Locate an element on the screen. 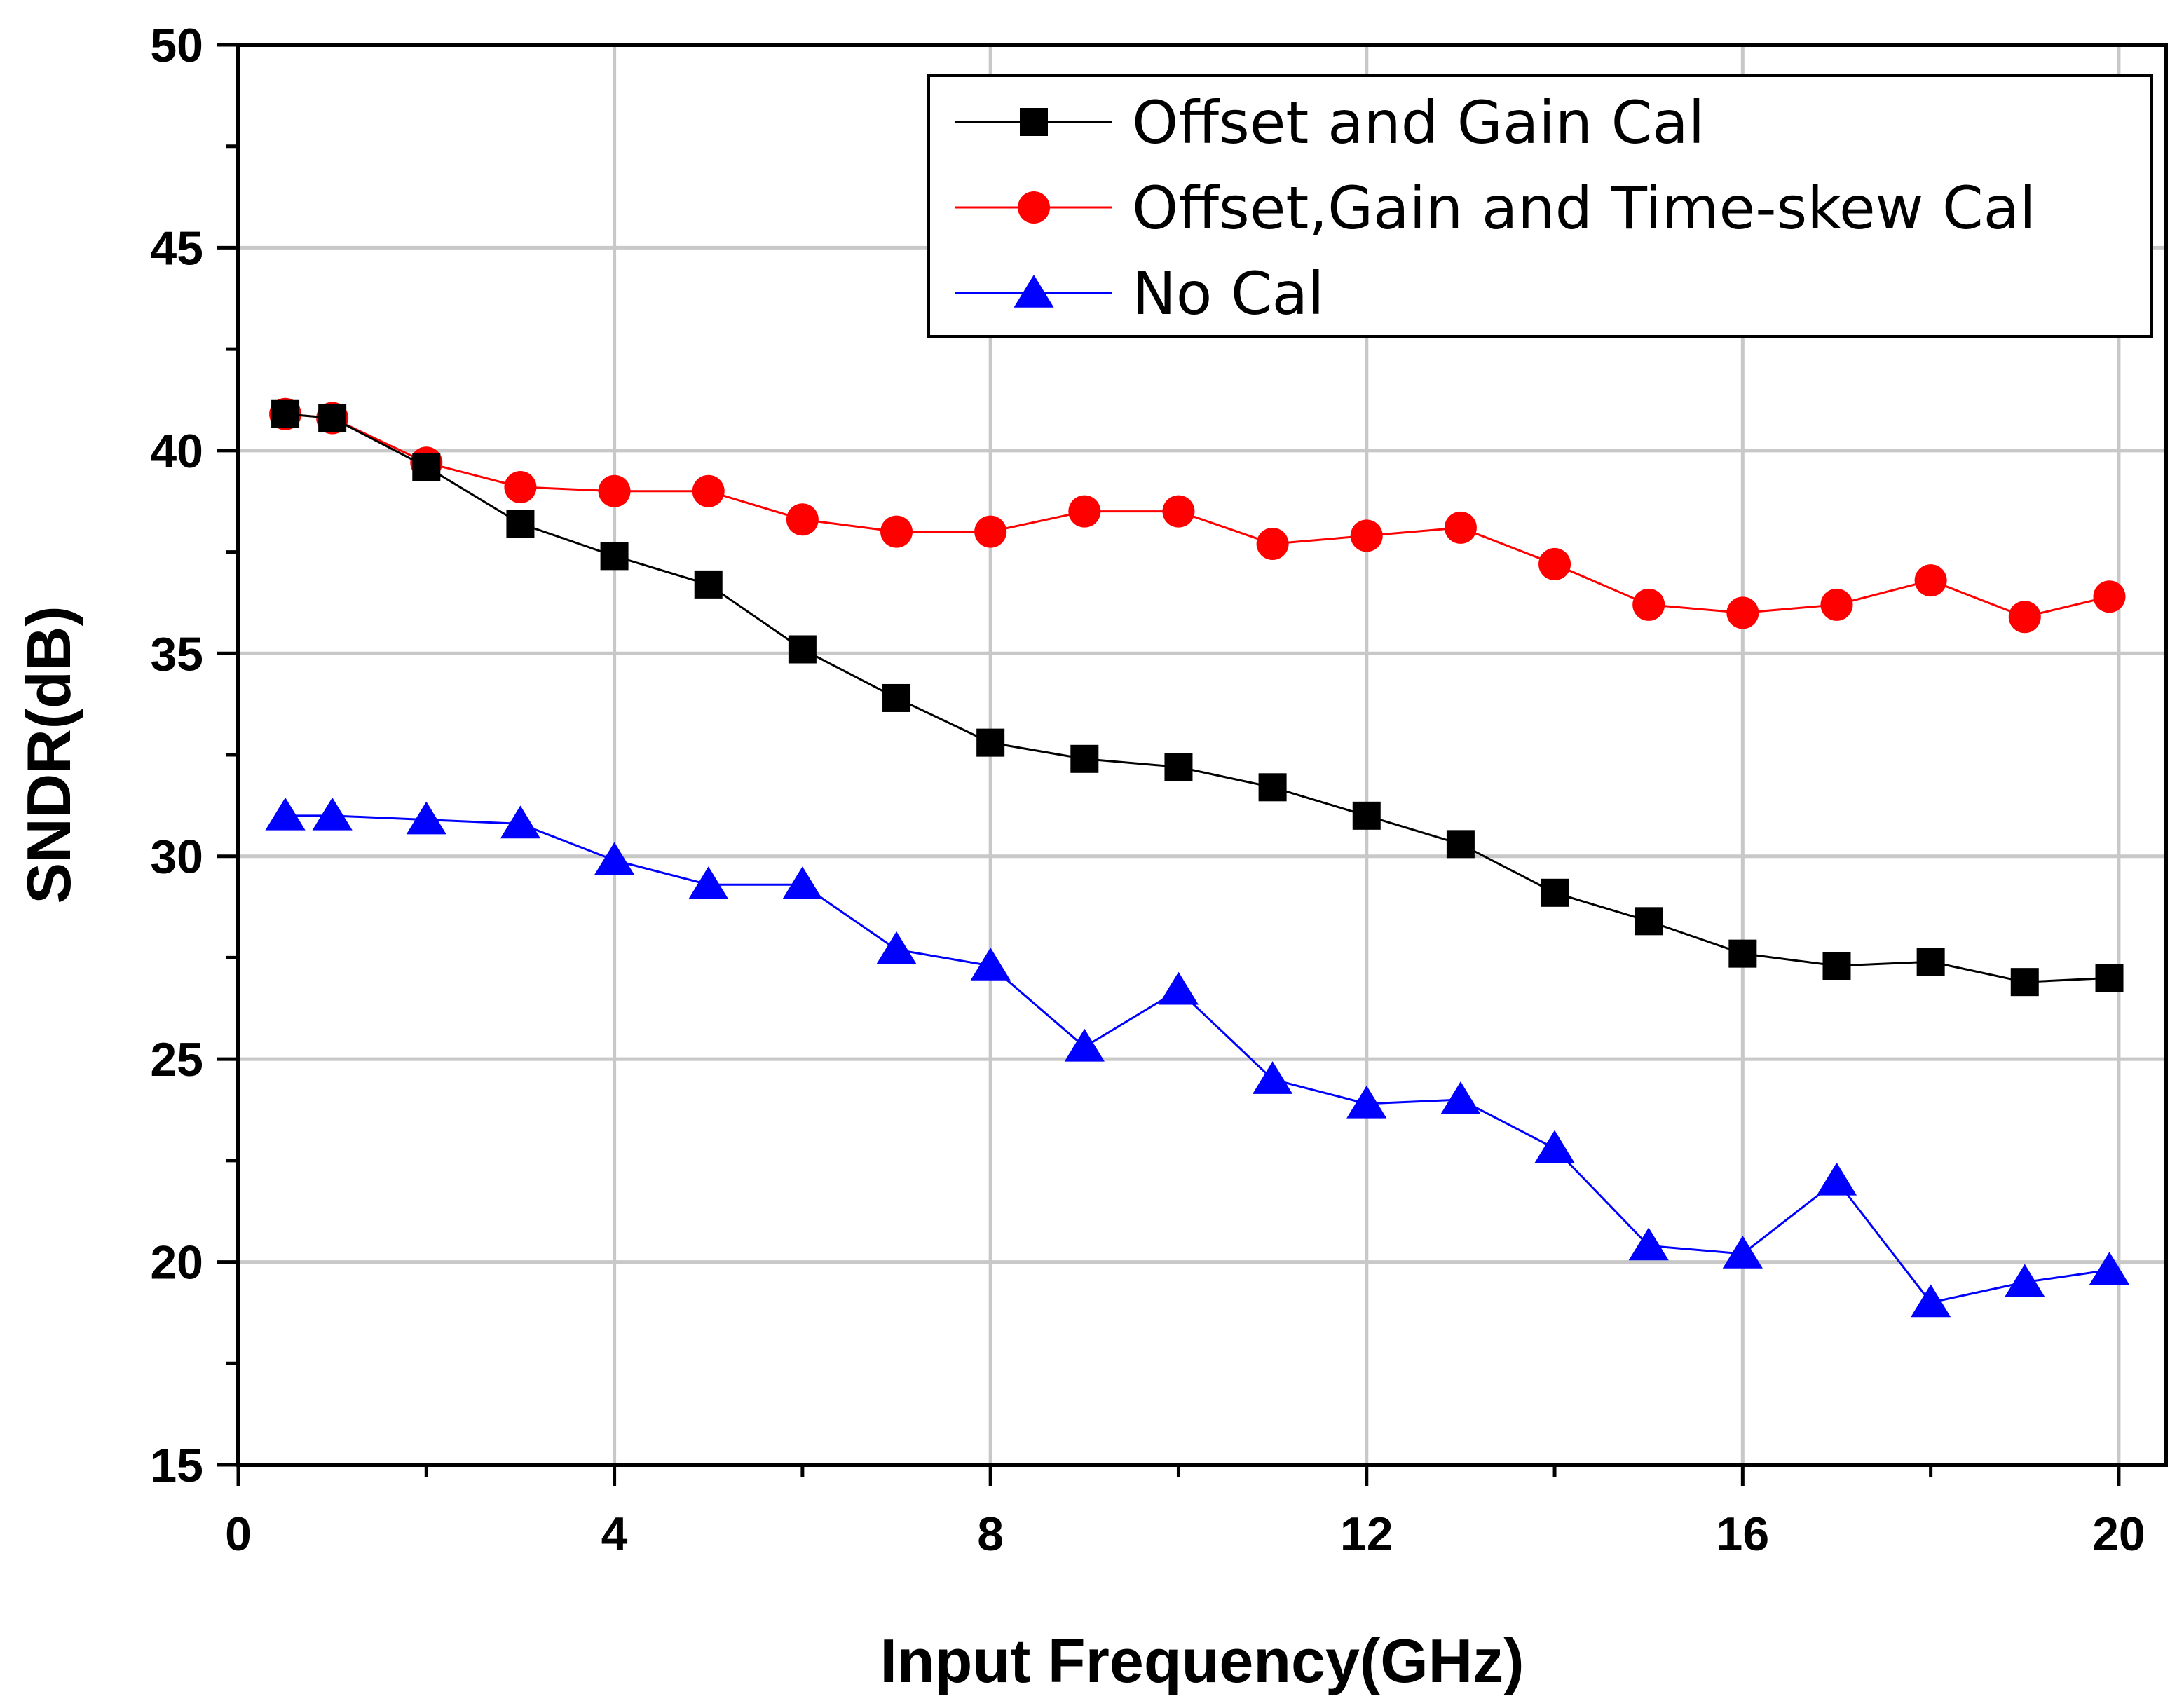 The image size is (2177, 1708). x-tick-label: 16 is located at coordinates (1744, 1534).